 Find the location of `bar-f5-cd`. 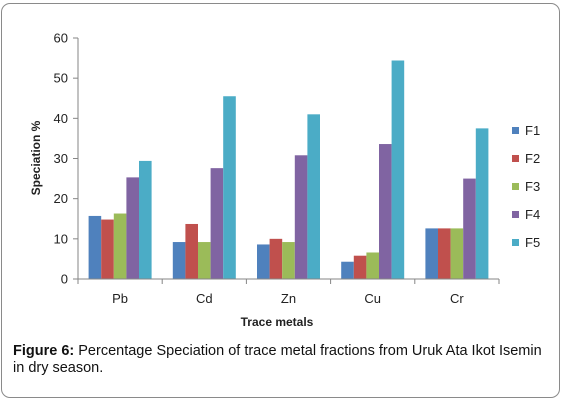

bar-f5-cd is located at coordinates (229, 187).